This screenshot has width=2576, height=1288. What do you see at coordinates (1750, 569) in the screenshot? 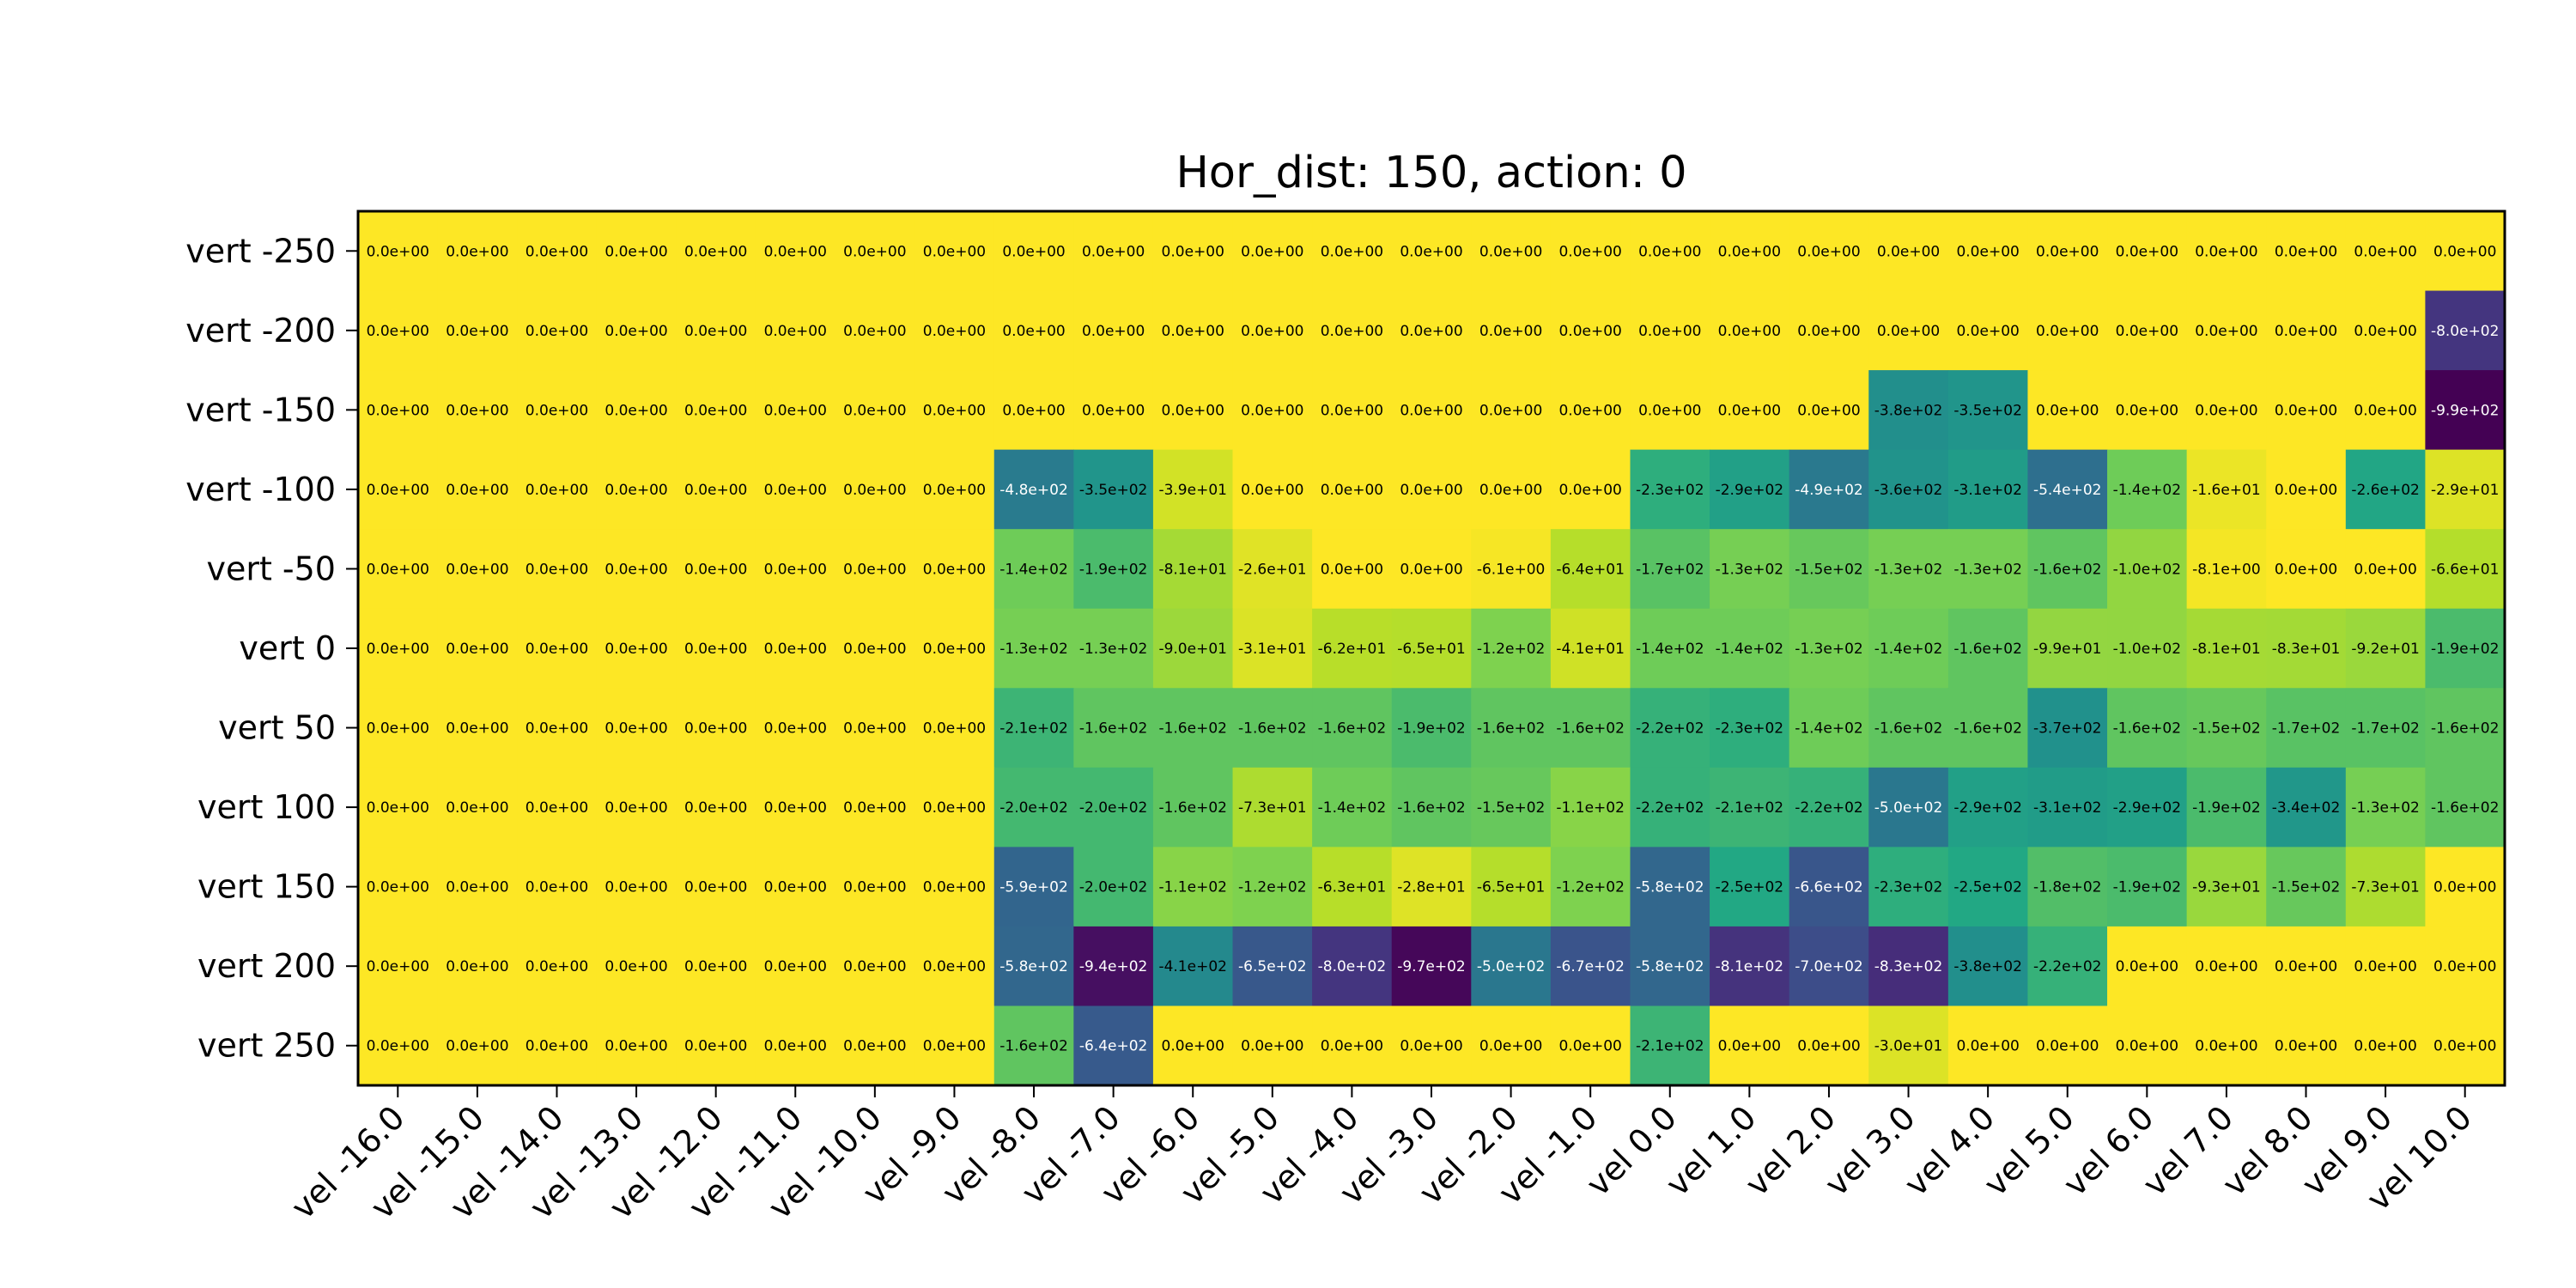
I see `cell-value-label: -1.3e+02` at bounding box center [1750, 569].